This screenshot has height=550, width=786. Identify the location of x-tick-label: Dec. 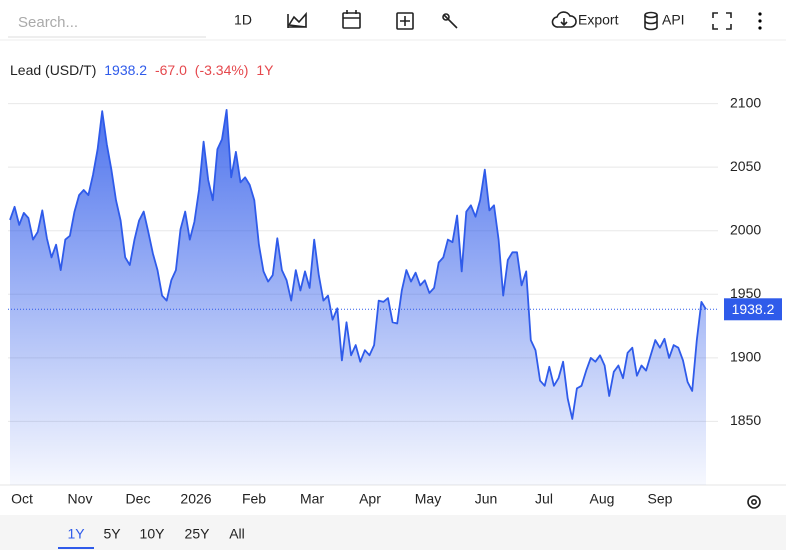
(138, 499).